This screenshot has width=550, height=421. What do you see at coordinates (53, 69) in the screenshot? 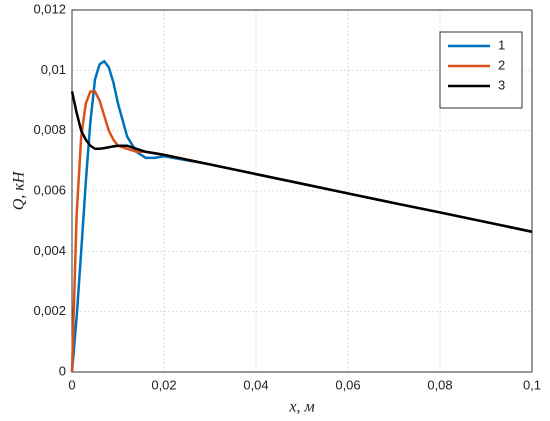
I see `y-tick-label: 0,01` at bounding box center [53, 69].